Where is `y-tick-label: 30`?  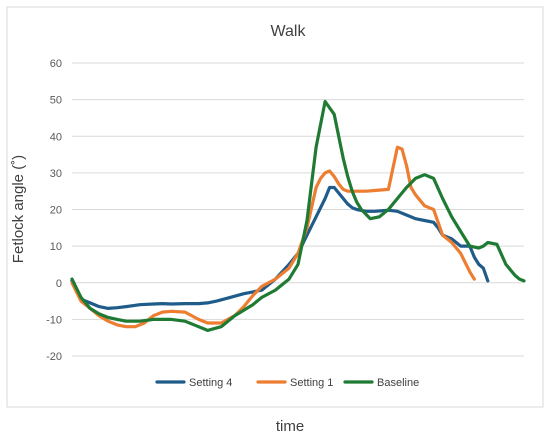 y-tick-label: 30 is located at coordinates (56, 174).